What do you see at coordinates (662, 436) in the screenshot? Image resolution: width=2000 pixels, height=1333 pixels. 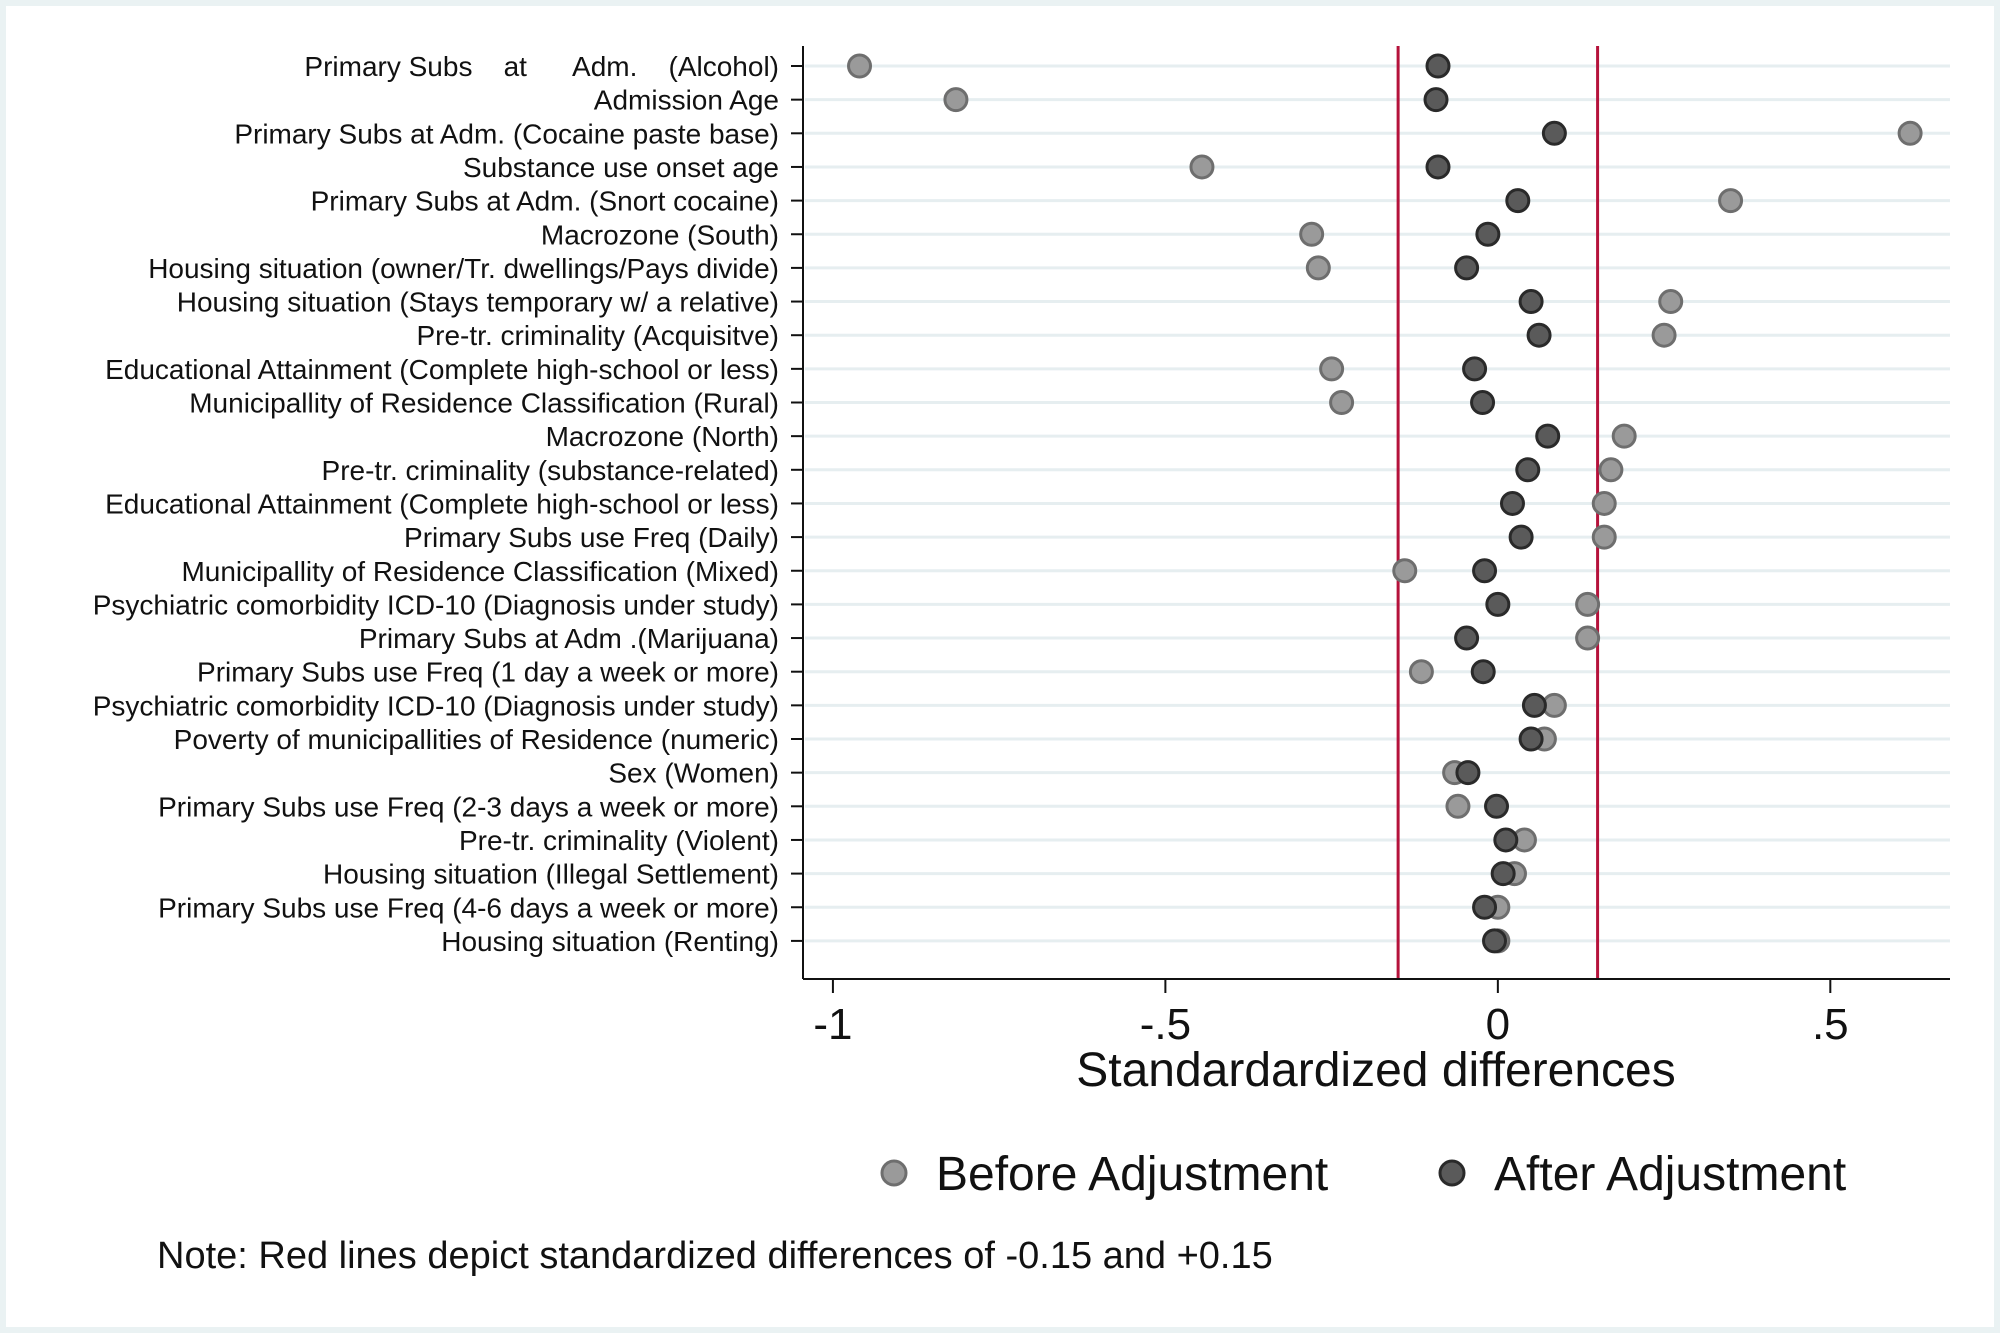 I see `category-label: Macrozone (North)` at bounding box center [662, 436].